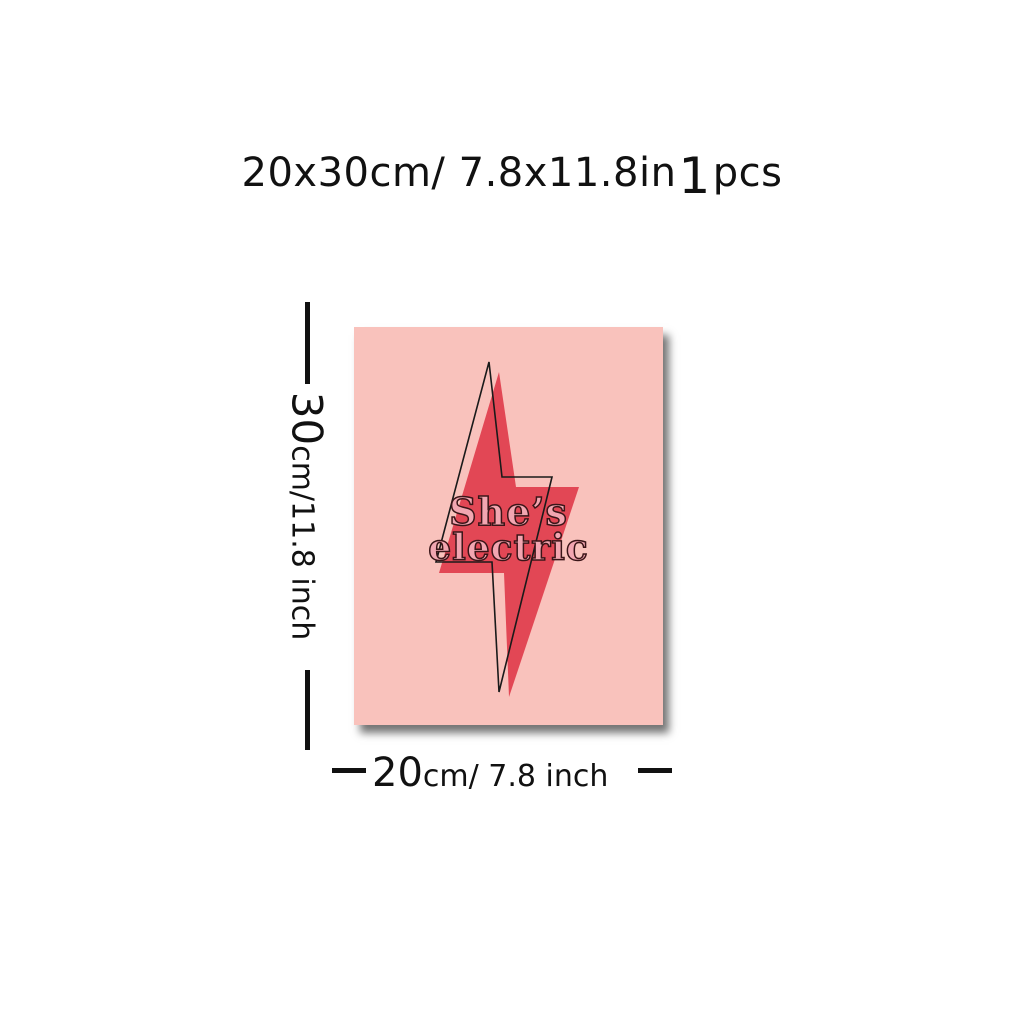 Image resolution: width=1024 pixels, height=1024 pixels. What do you see at coordinates (508, 511) in the screenshot?
I see `poster-title-line1: She’s` at bounding box center [508, 511].